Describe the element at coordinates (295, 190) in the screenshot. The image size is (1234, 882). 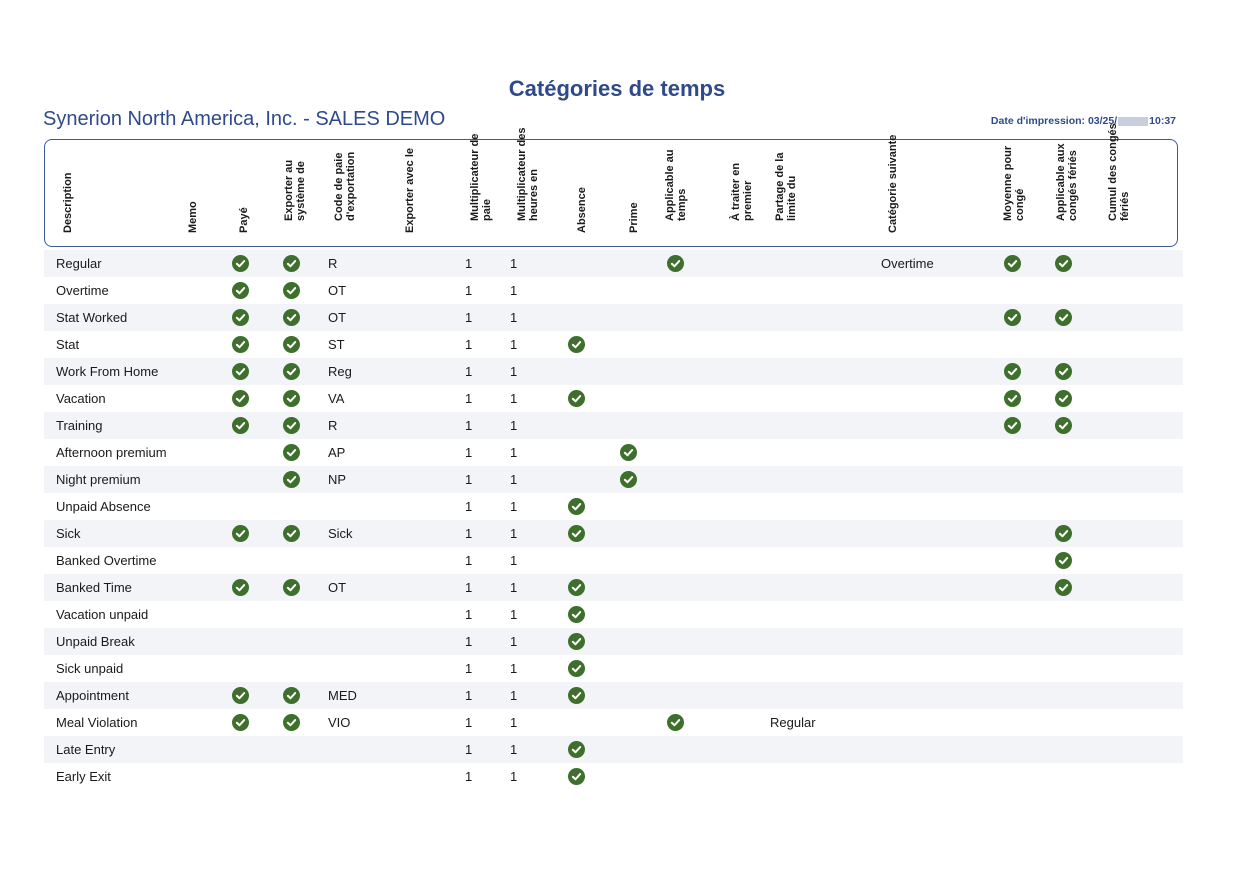
I see `column-header-label: Exporter au système de` at that location.